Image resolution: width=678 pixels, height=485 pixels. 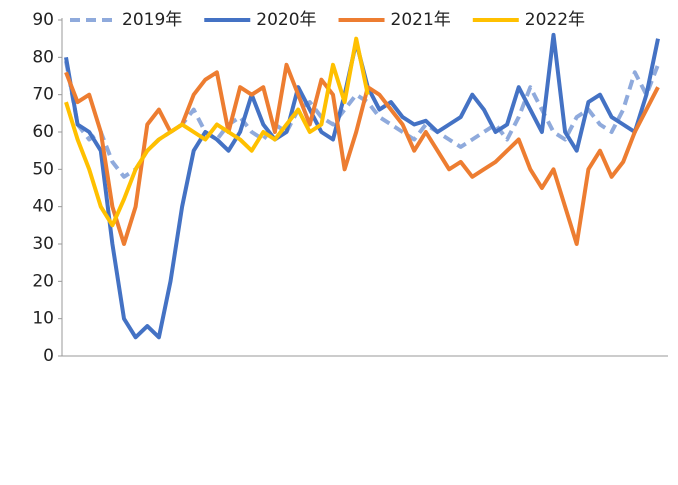 What do you see at coordinates (152, 20) in the screenshot?
I see `legend-label: 2019年` at bounding box center [152, 20].